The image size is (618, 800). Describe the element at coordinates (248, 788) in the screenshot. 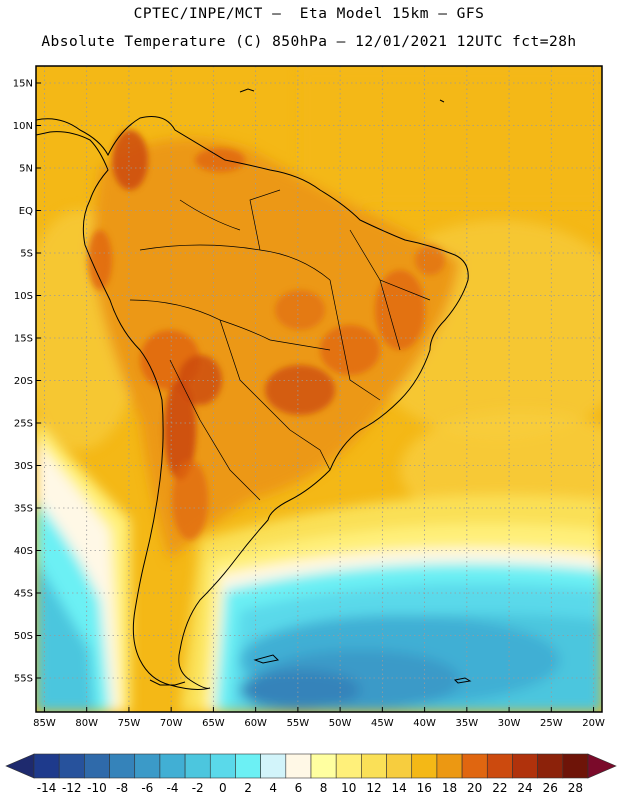

I see `colorbar-tick-label: 2` at that location.